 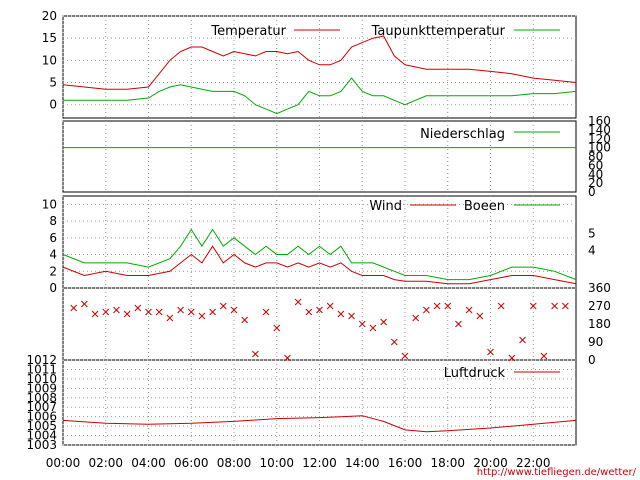 What do you see at coordinates (599, 148) in the screenshot?
I see `y-tick-label-right: 100` at bounding box center [599, 148].